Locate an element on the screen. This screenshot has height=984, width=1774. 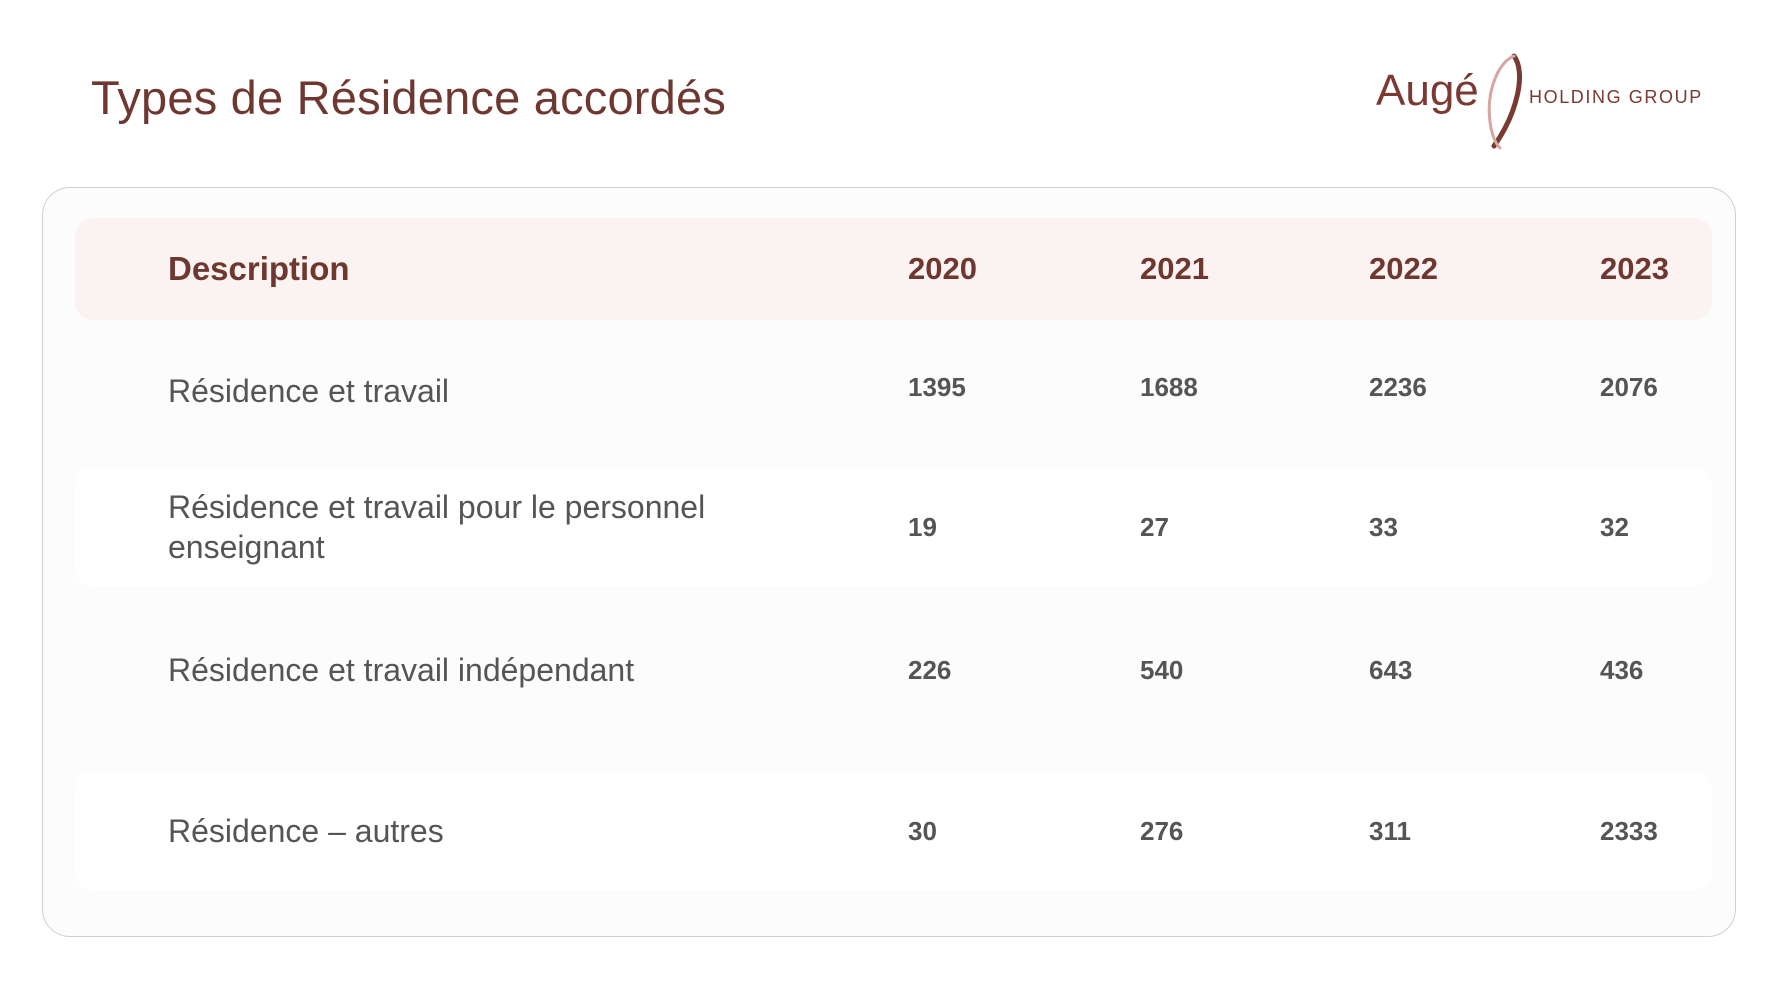
row-value-2022: 311 is located at coordinates (1390, 830).